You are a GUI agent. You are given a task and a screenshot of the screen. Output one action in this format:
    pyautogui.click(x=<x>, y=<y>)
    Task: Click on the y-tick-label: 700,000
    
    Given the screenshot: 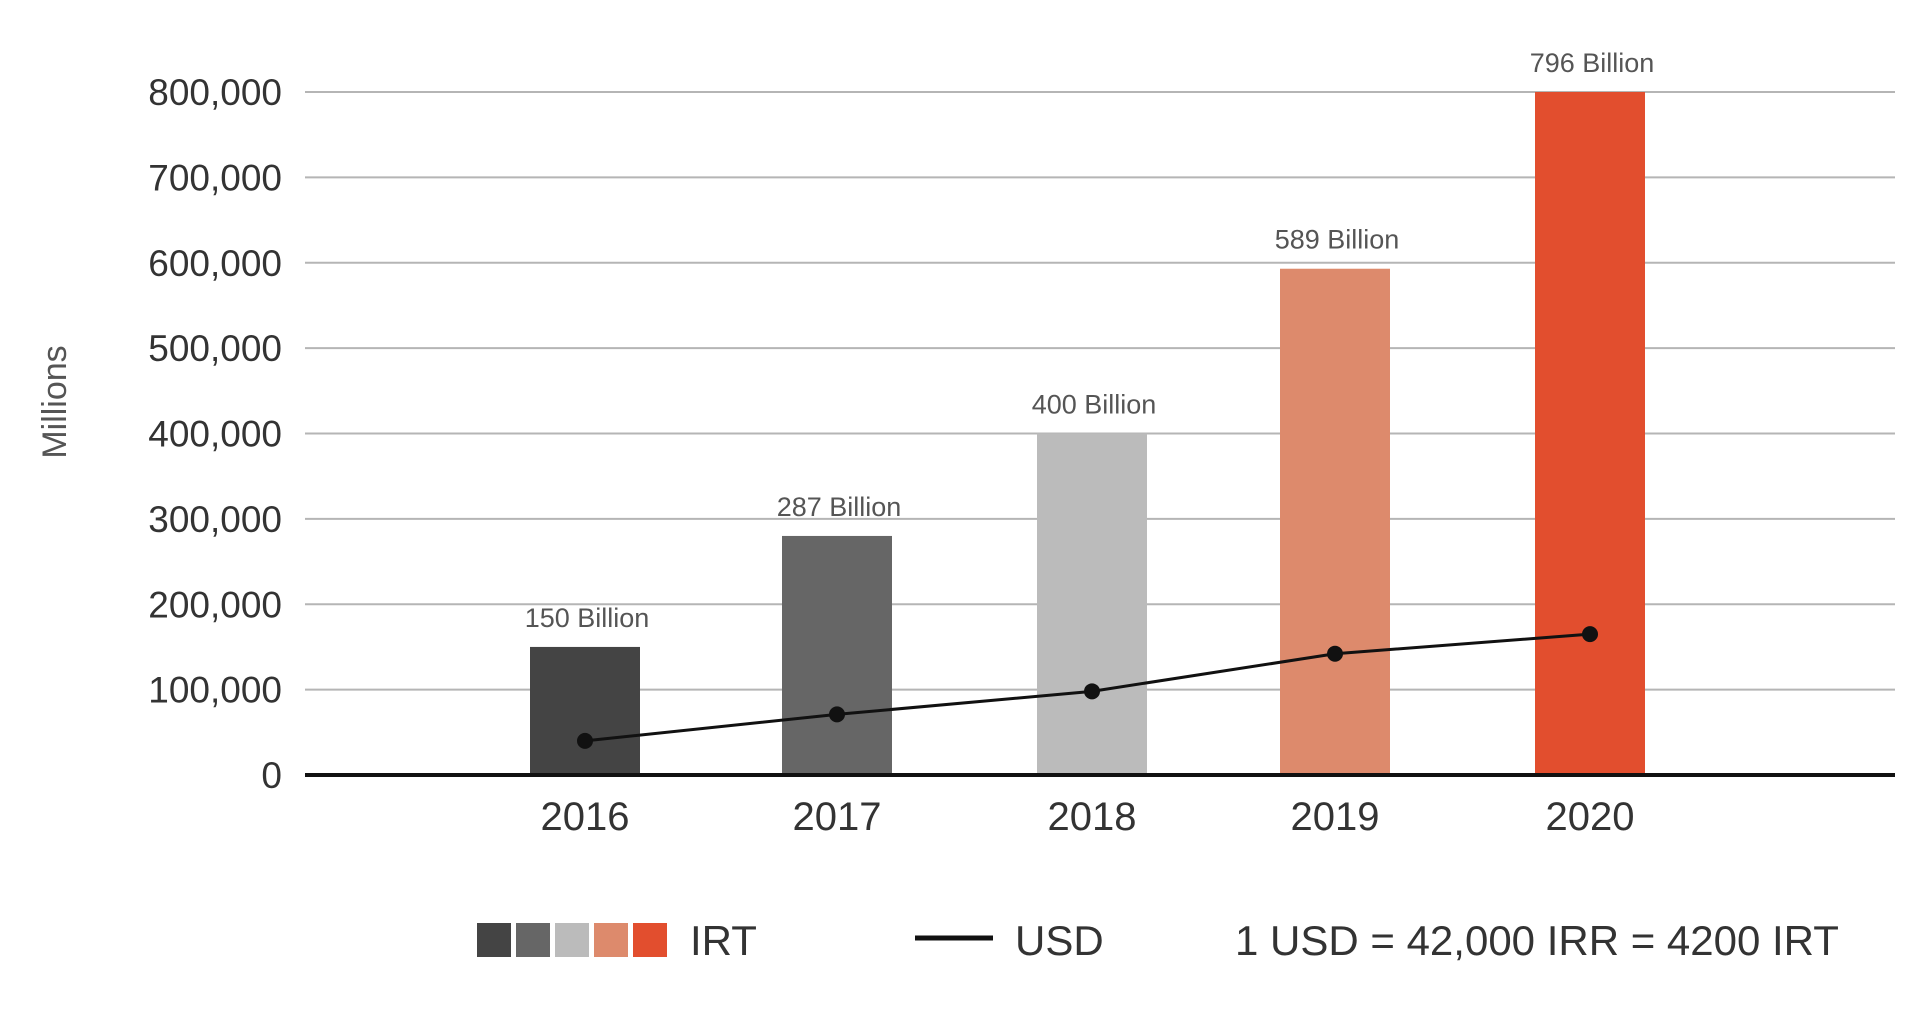 What is the action you would take?
    pyautogui.click(x=215, y=177)
    